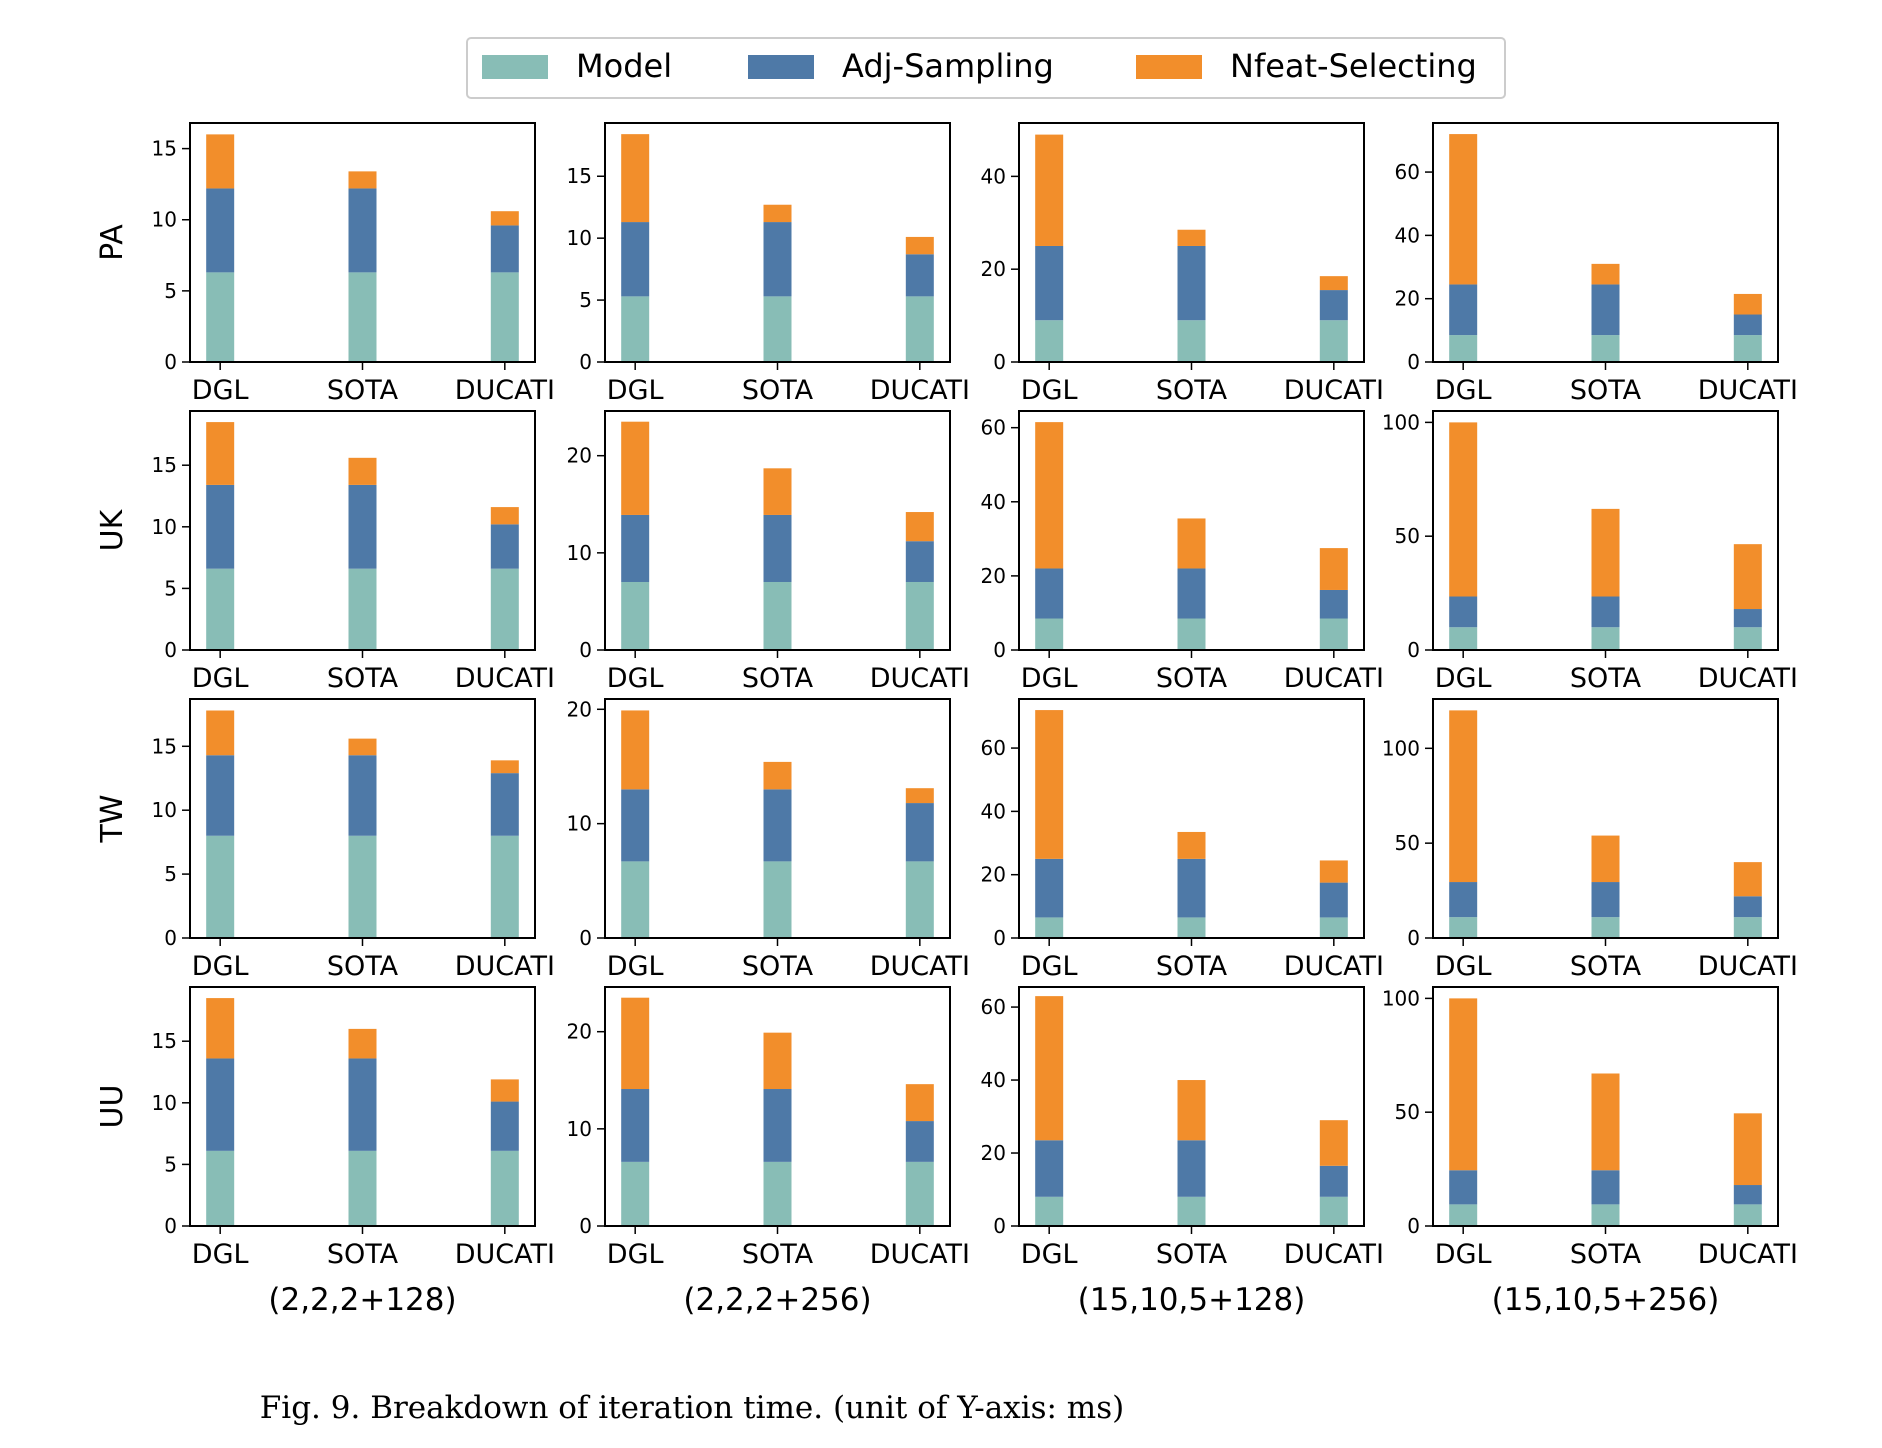 The width and height of the screenshot is (1882, 1448). I want to click on legend-label-adj-sampling: Adj-Sampling, so click(948, 66).